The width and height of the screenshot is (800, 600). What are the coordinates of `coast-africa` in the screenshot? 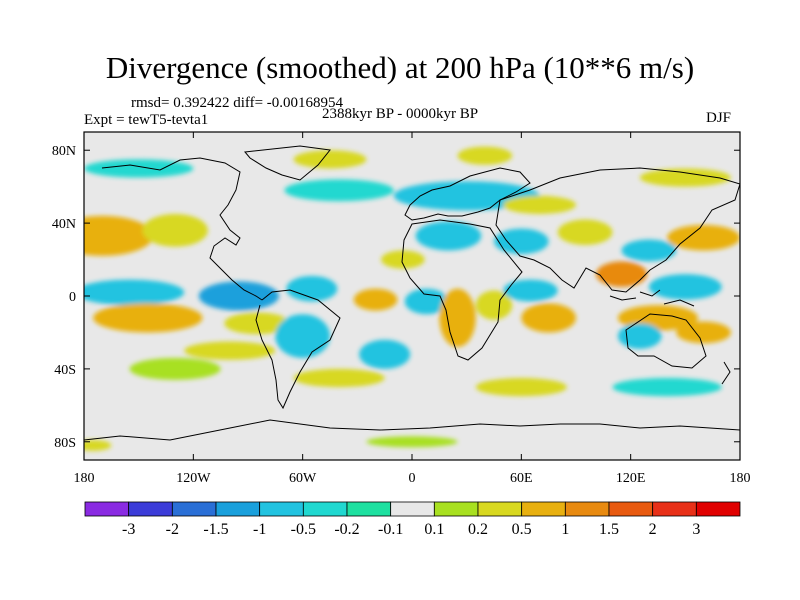 It's located at (462, 290).